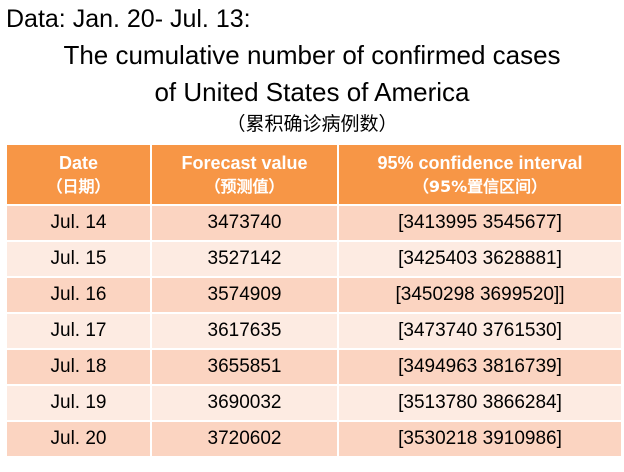 This screenshot has width=624, height=472. Describe the element at coordinates (244, 186) in the screenshot. I see `column-header-forecast-zh: （预测值）` at that location.